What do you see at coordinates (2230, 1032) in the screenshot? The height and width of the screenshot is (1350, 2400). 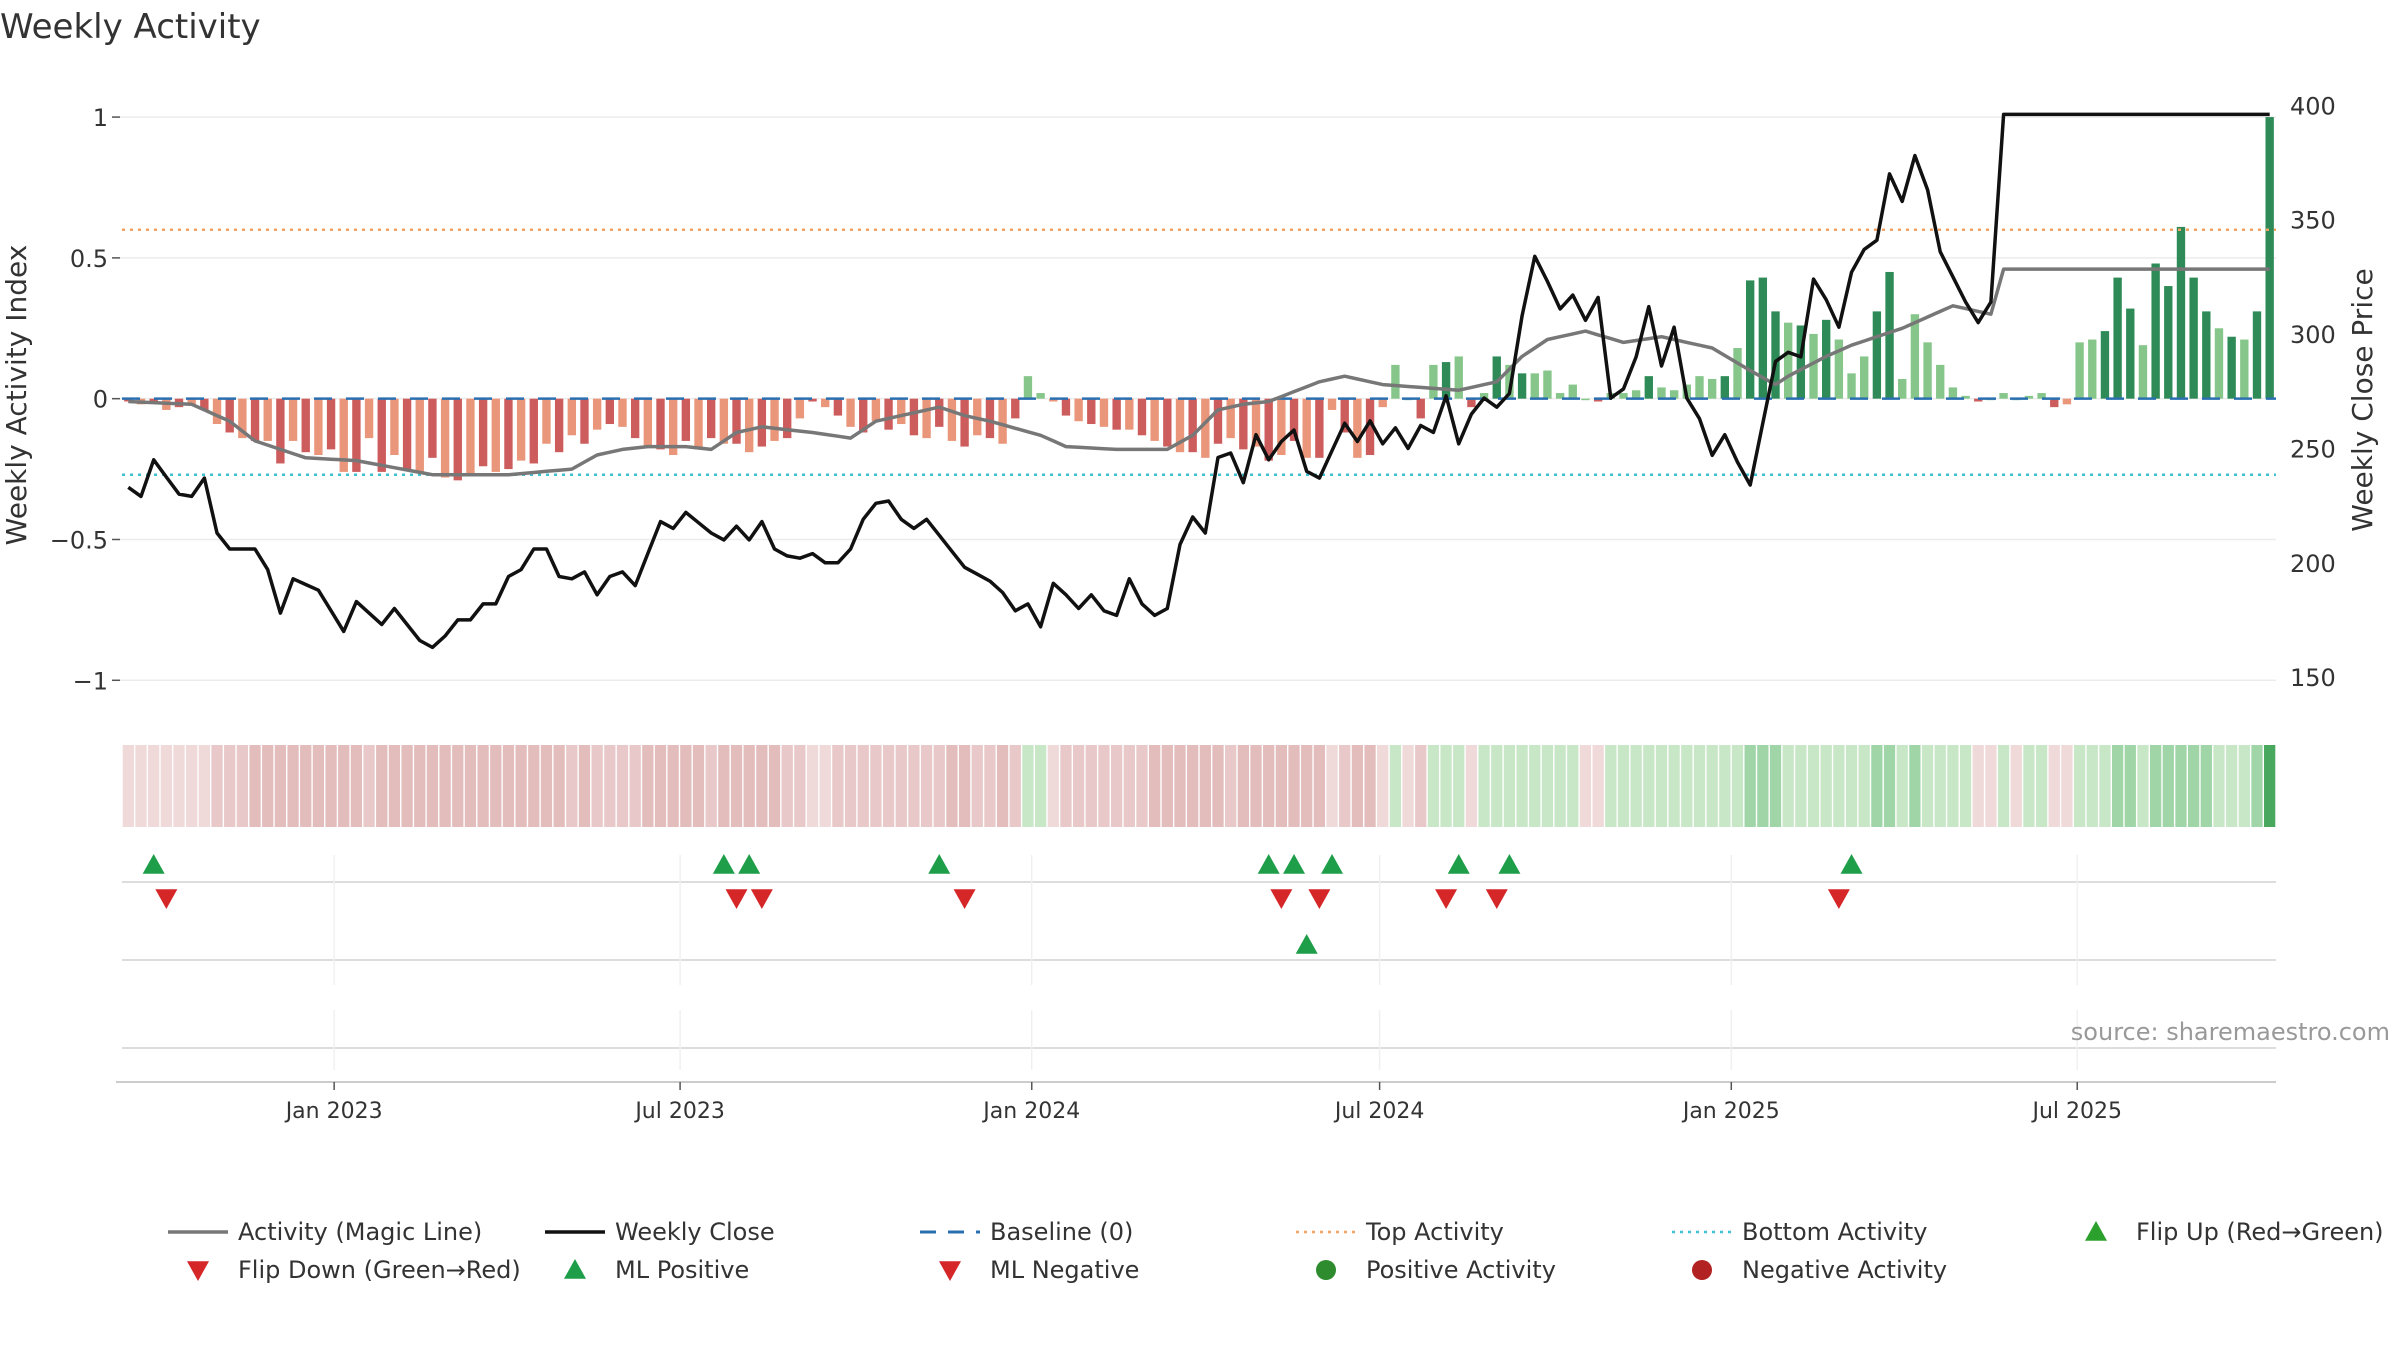 I see `source-note: source: sharemaestro.com` at bounding box center [2230, 1032].